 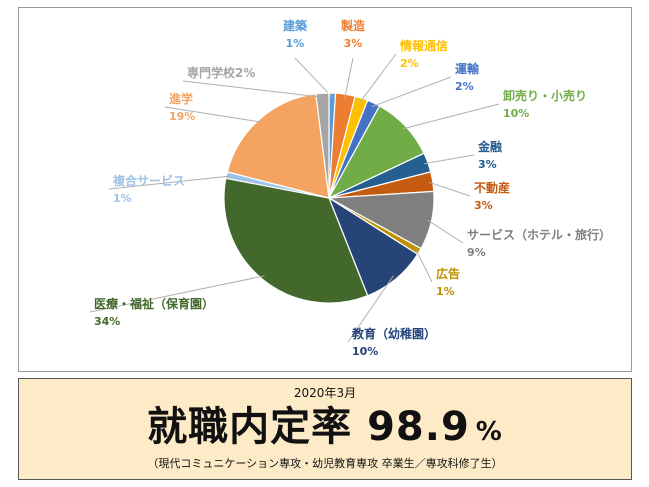 I want to click on banner-date: 2020年3月, so click(x=325, y=393).